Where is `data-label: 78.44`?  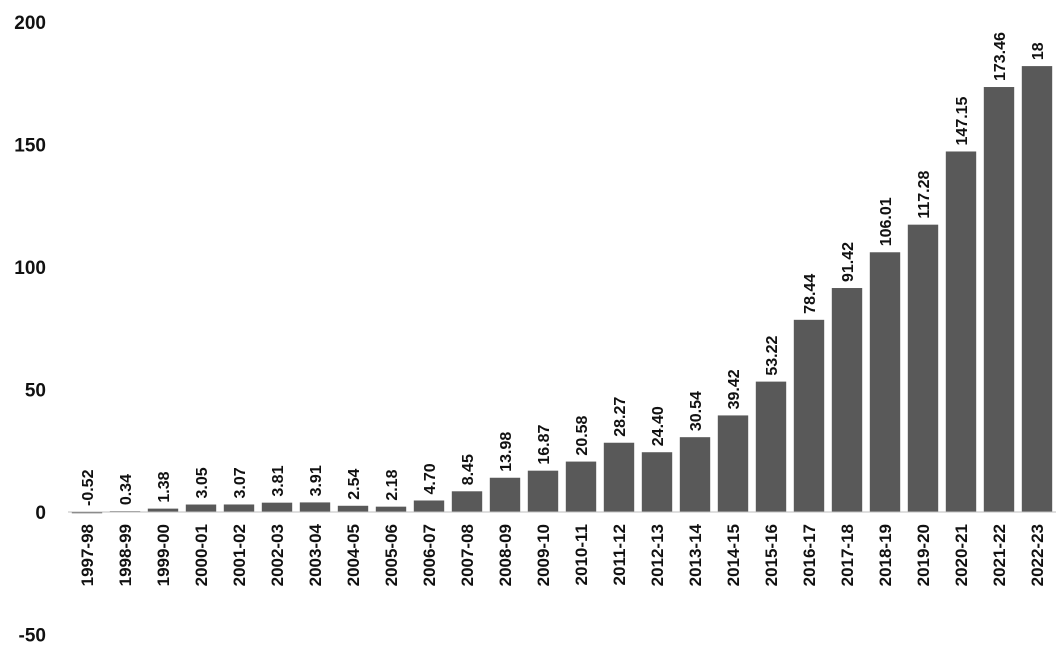 data-label: 78.44 is located at coordinates (810, 294).